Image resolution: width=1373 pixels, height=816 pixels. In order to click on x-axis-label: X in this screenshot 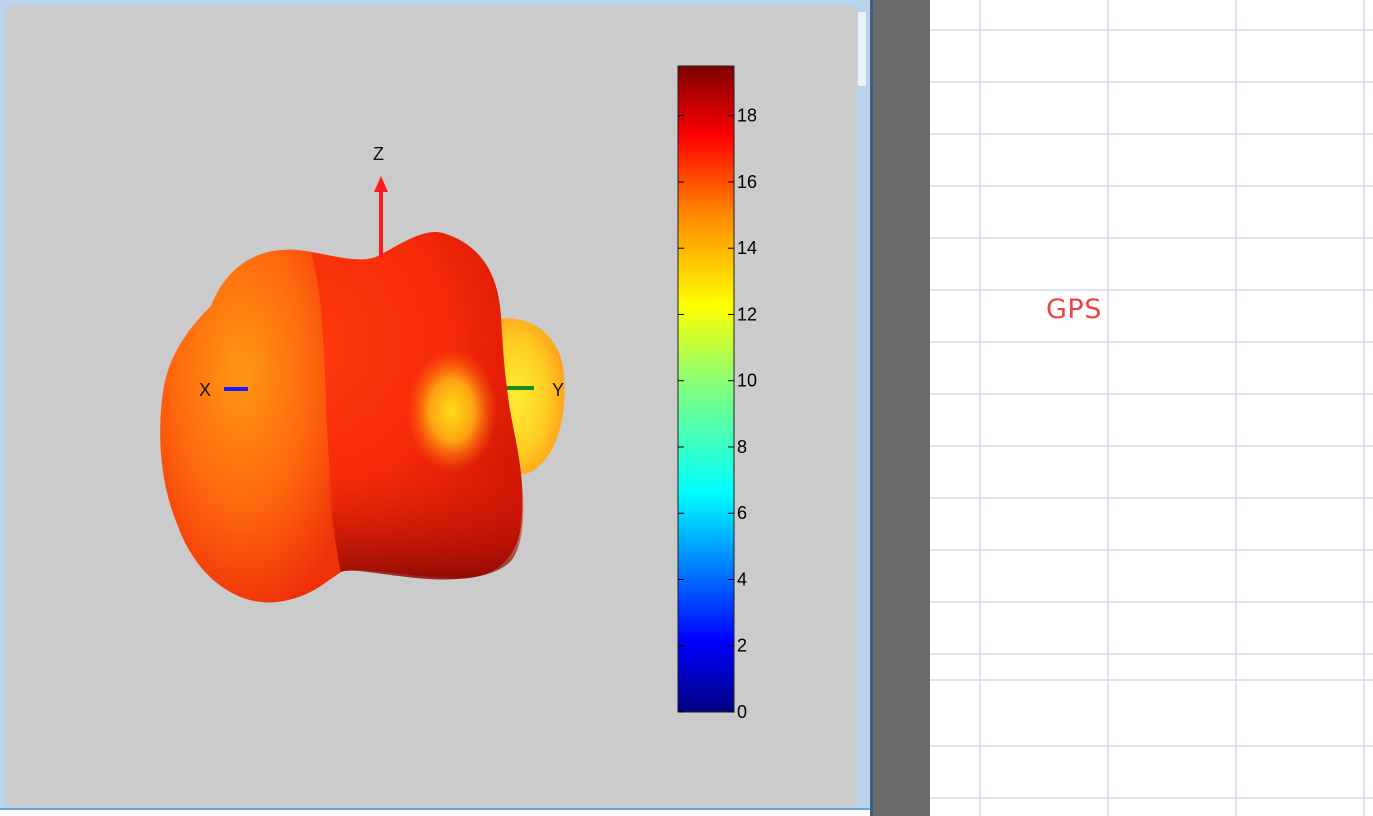, I will do `click(205, 390)`.